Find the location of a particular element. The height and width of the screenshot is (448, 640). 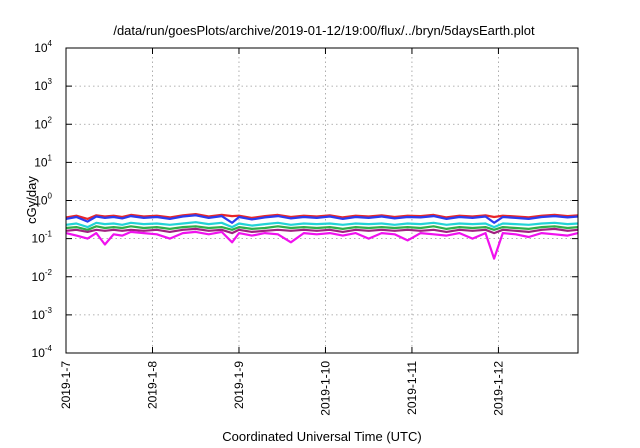

y-tick-label: 10² is located at coordinates (43, 123).